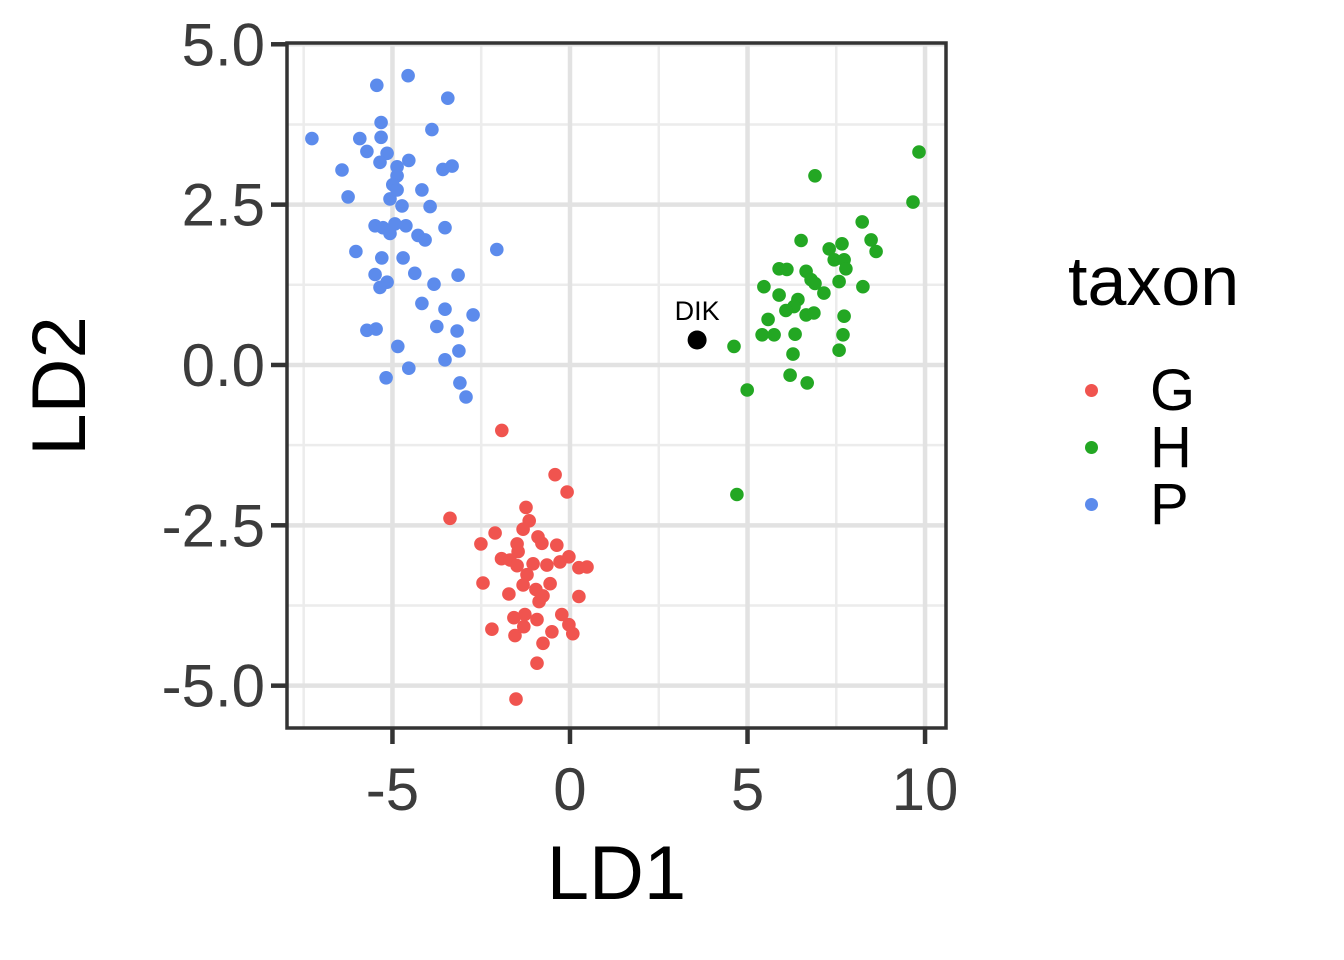 This screenshot has width=1344, height=960. Describe the element at coordinates (1091, 390) in the screenshot. I see `legend-key-dot-g` at that location.